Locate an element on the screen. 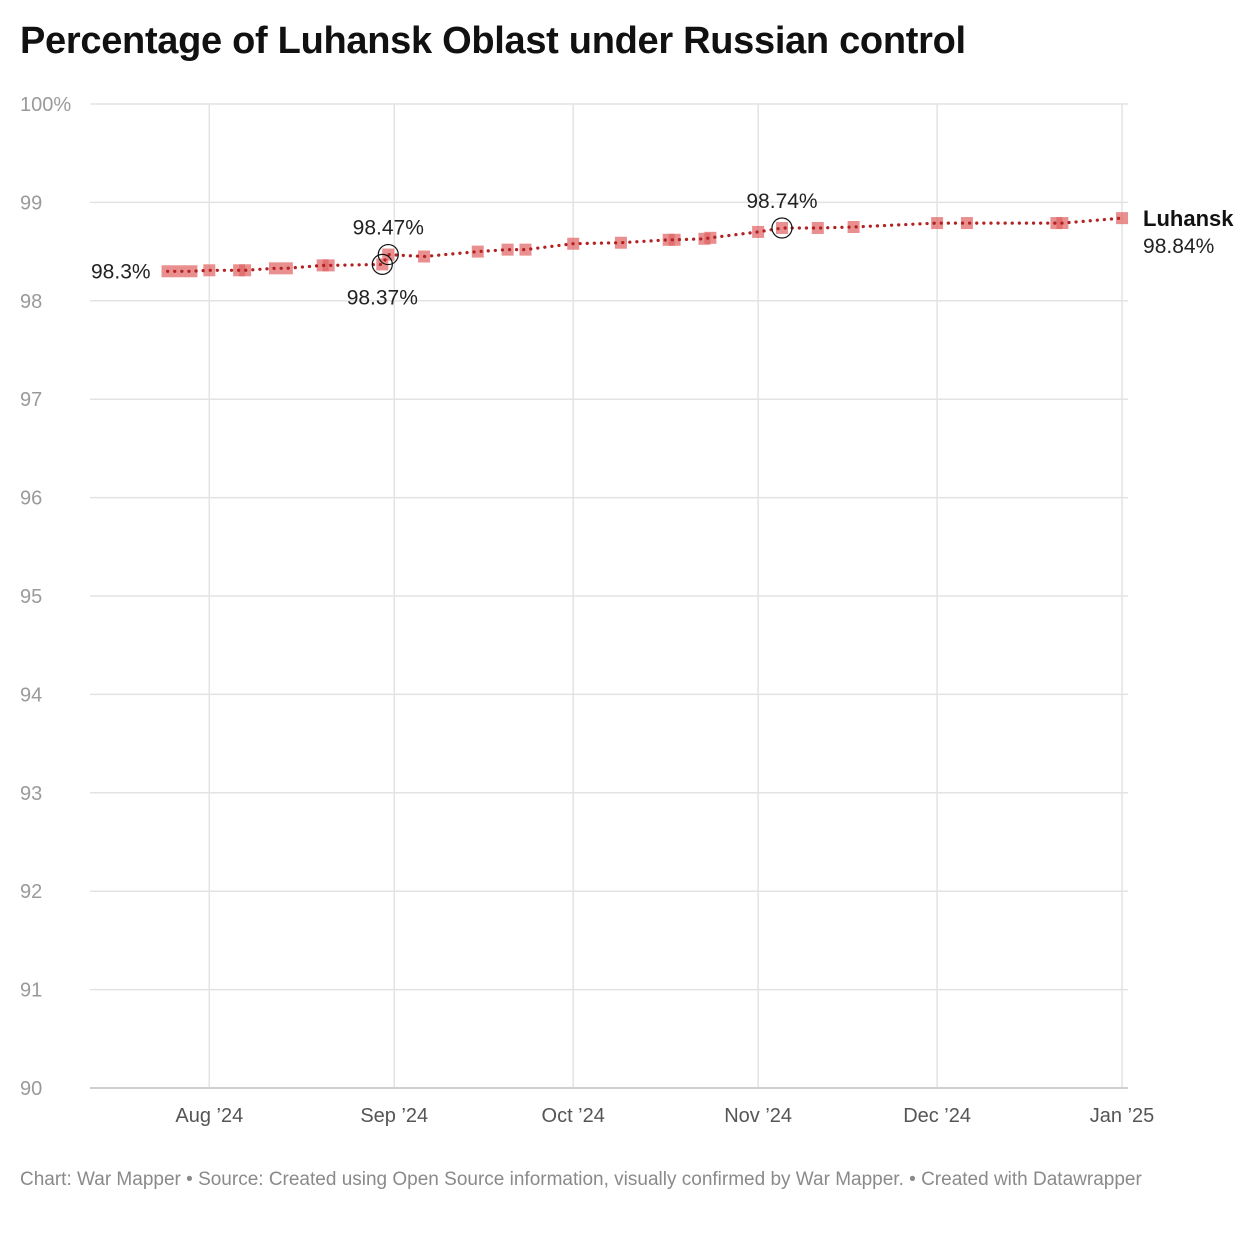 The image size is (1240, 1240). annotation-label: 98.47% is located at coordinates (388, 228).